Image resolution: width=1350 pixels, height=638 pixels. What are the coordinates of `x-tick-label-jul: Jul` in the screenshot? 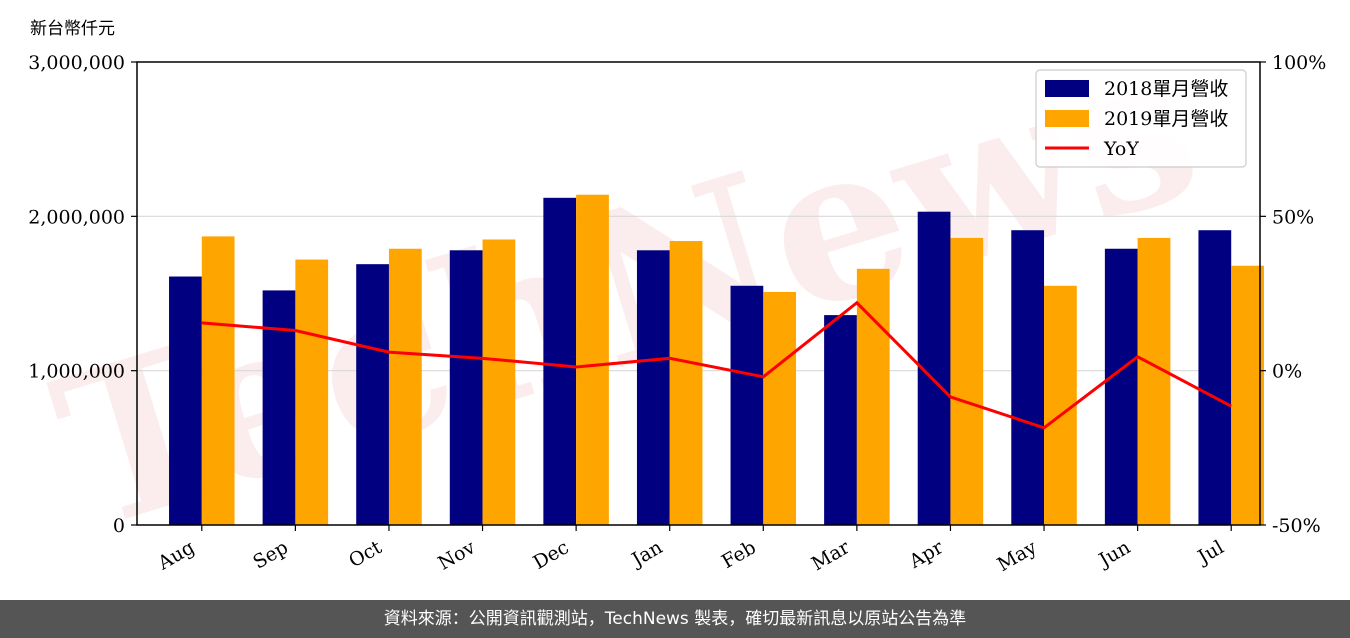 It's located at (1210, 552).